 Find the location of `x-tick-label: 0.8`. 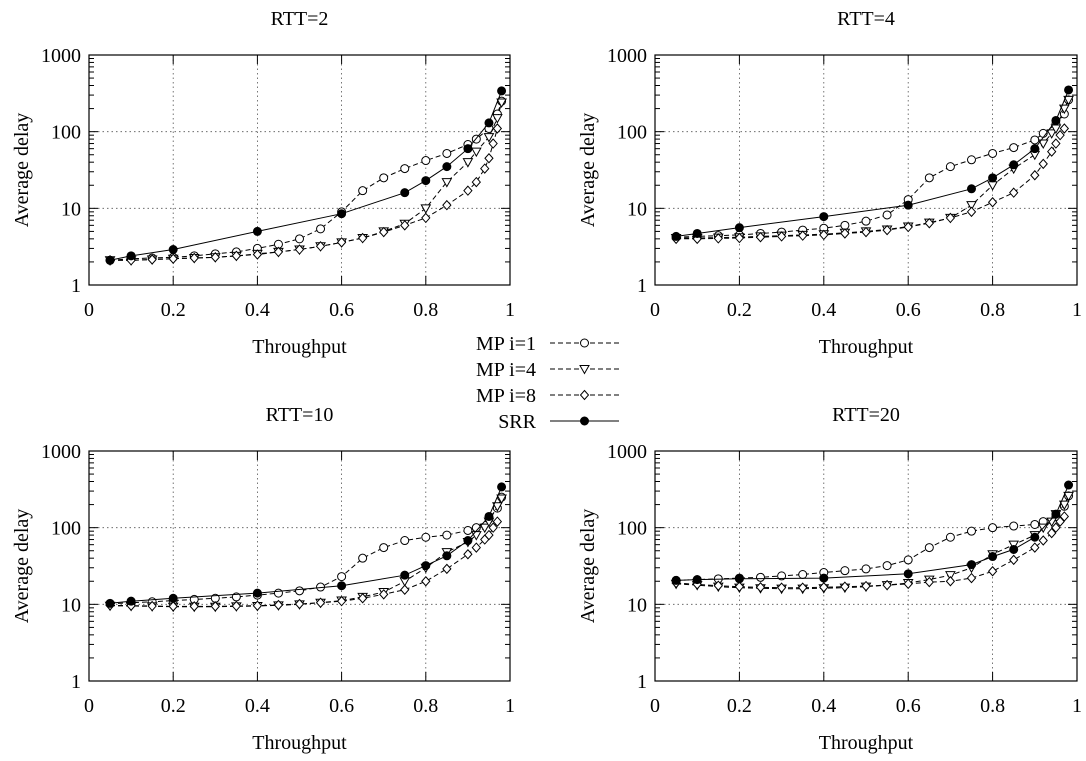

x-tick-label: 0.8 is located at coordinates (992, 310).